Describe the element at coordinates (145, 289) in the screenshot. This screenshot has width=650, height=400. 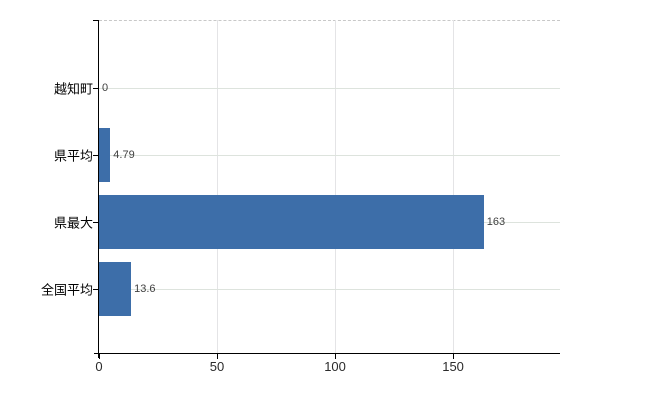
I see `value-label: 13.6` at that location.